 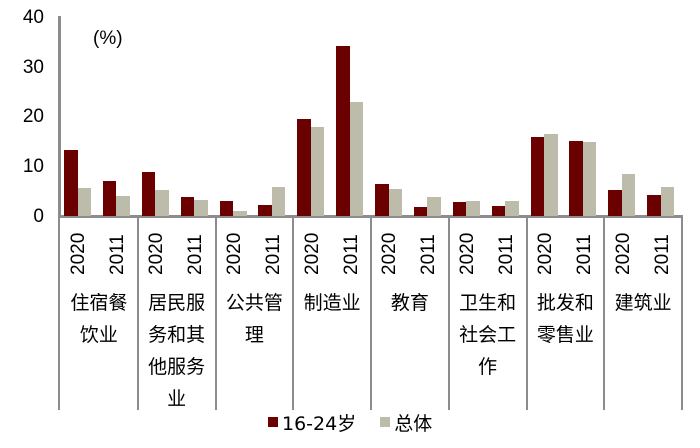 I want to click on legend-item-16-24: 16-24岁, so click(x=312, y=422).